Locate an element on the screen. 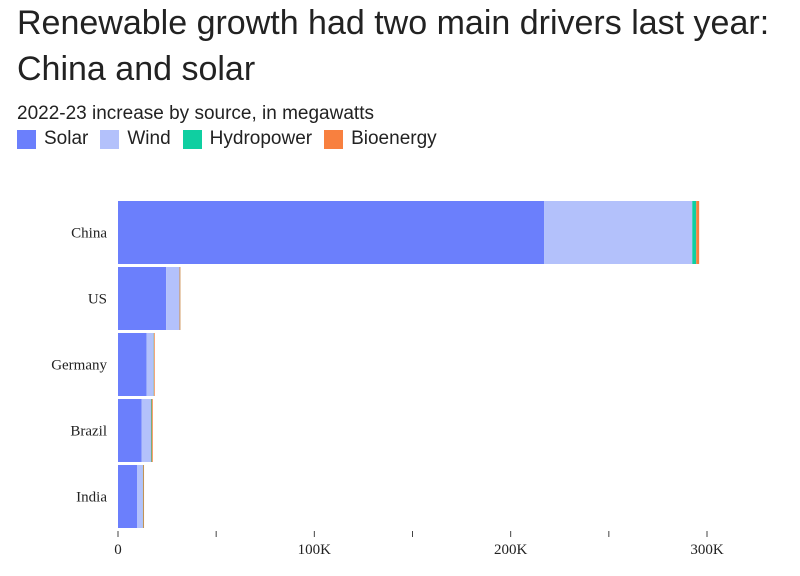 Image resolution: width=800 pixels, height=576 pixels. bar-brazil-solar is located at coordinates (130, 430).